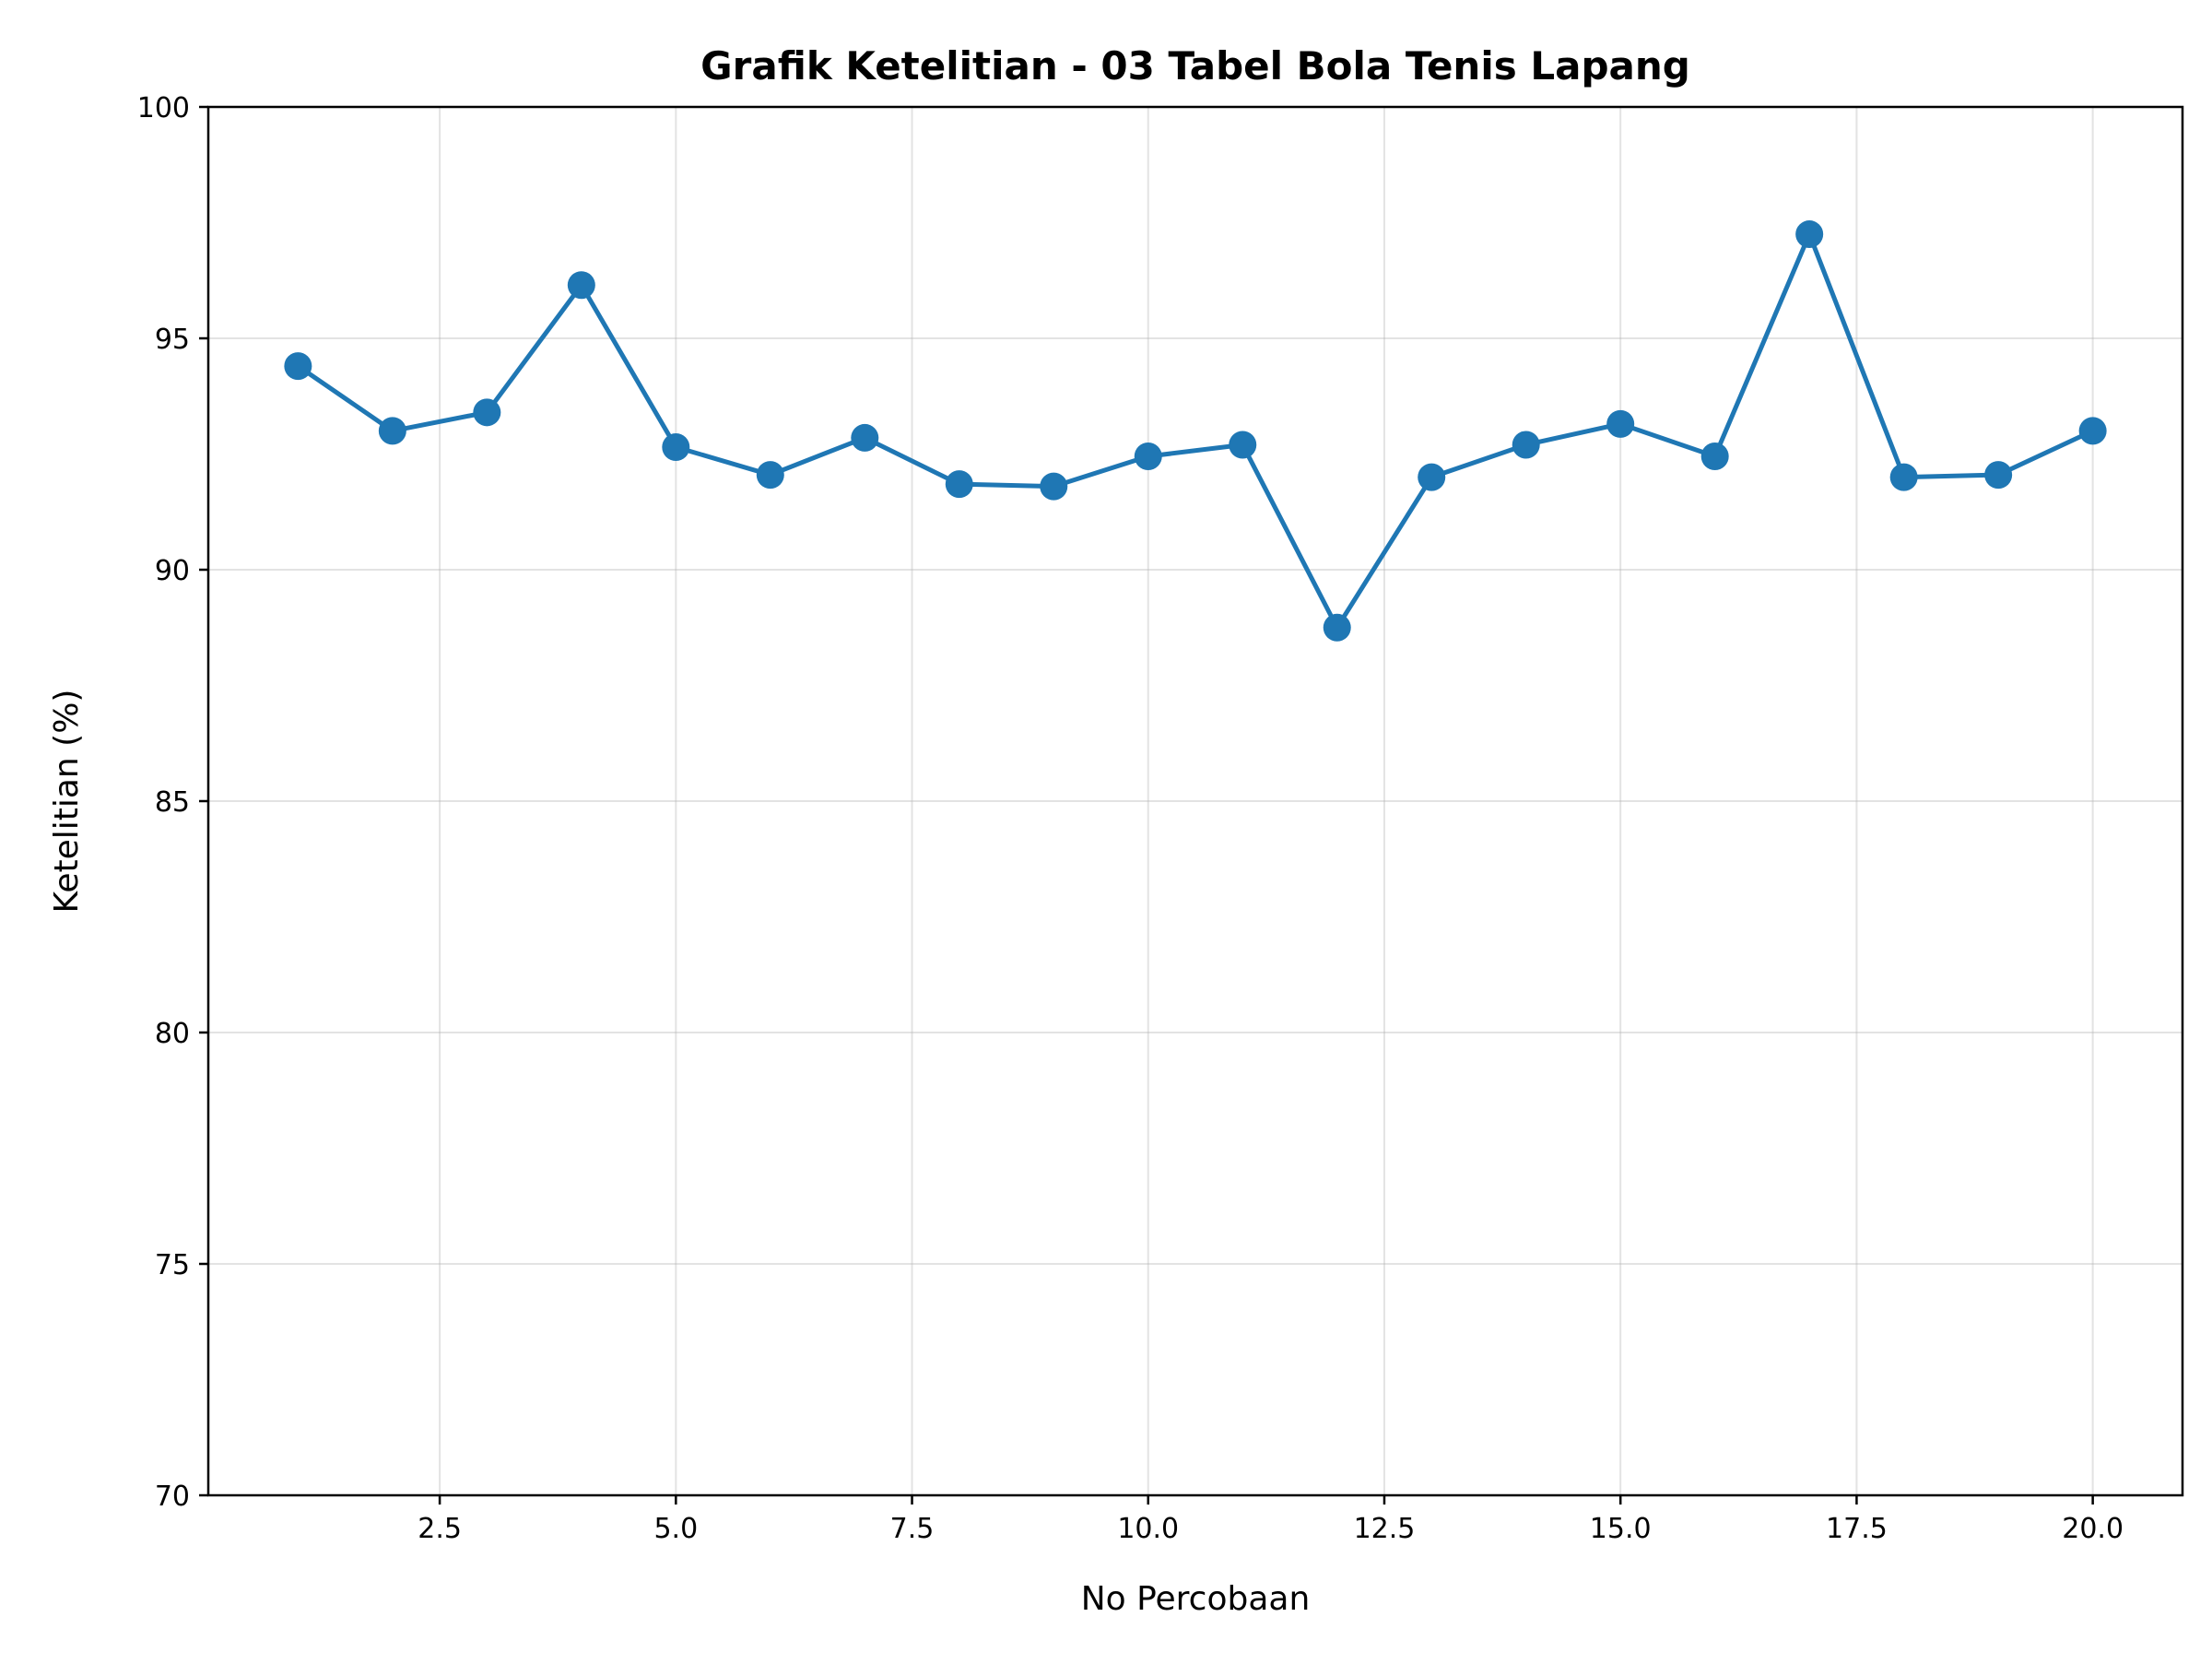 The height and width of the screenshot is (1664, 2212). Describe the element at coordinates (172, 1497) in the screenshot. I see `y-tick-label: 70` at that location.